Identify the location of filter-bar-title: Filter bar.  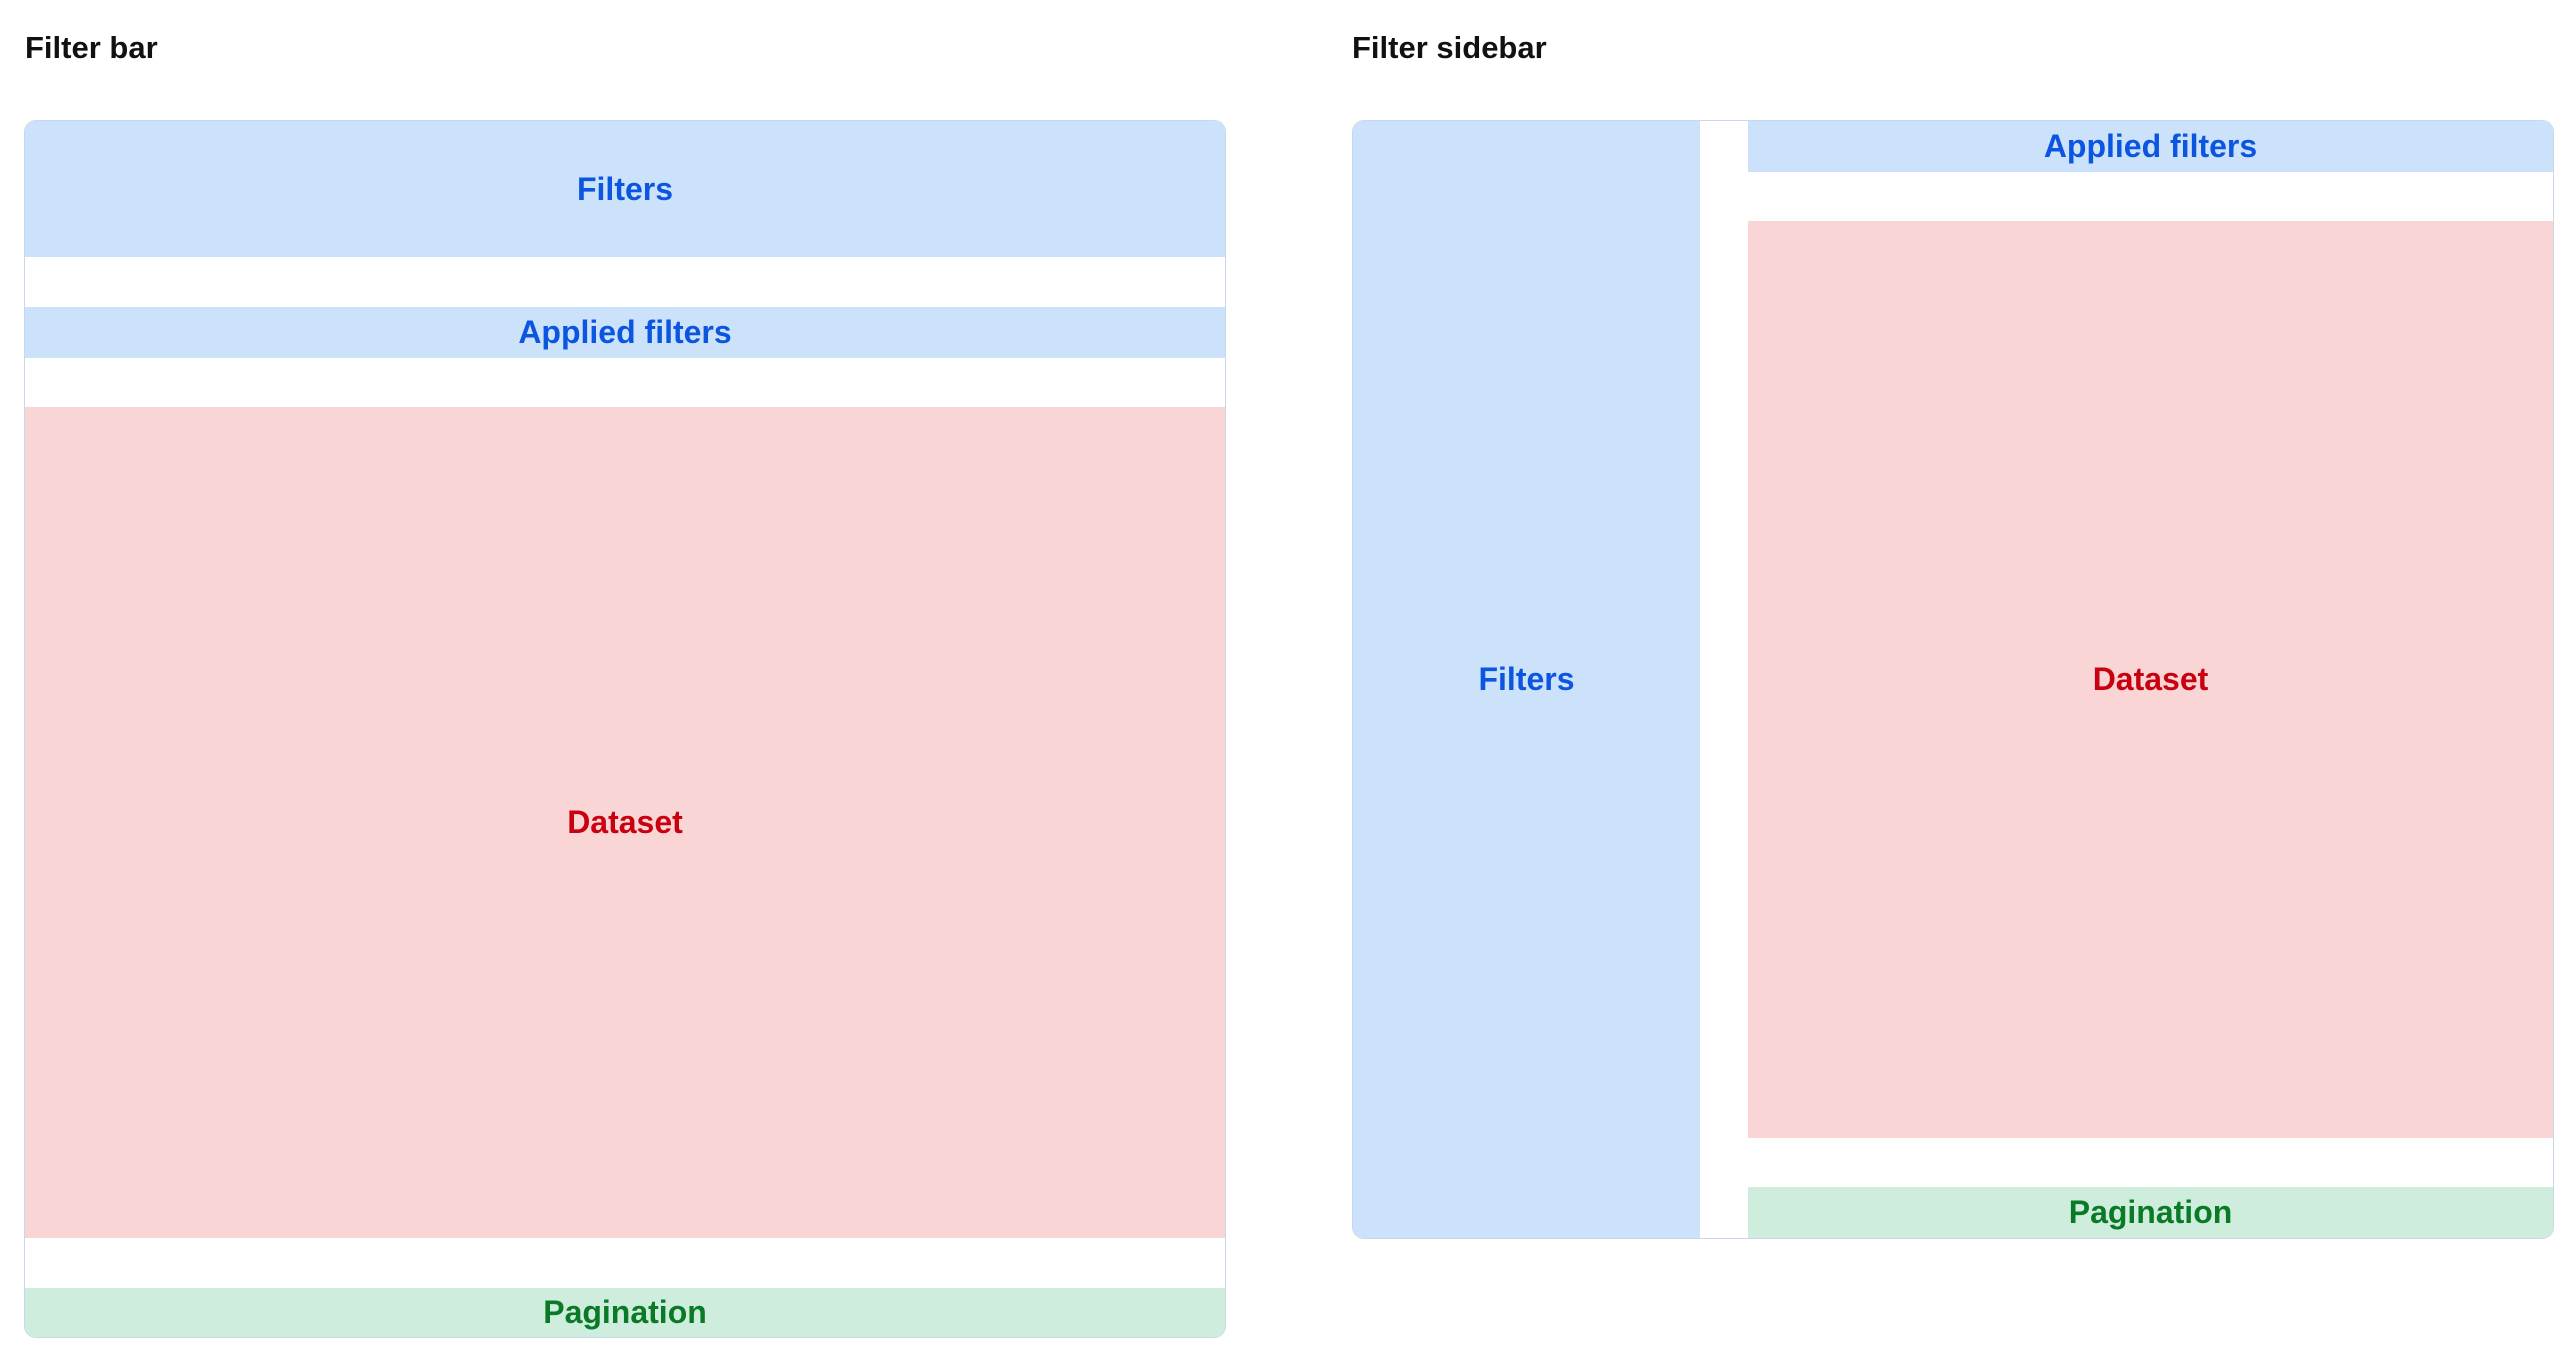
(91, 47).